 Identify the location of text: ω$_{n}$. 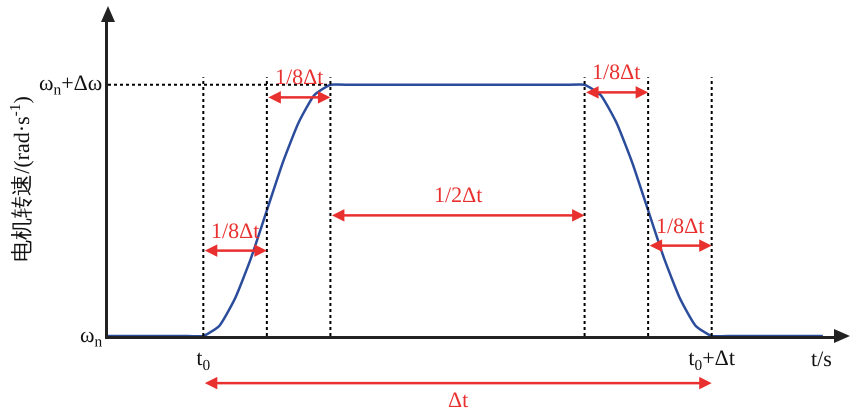
(91, 336).